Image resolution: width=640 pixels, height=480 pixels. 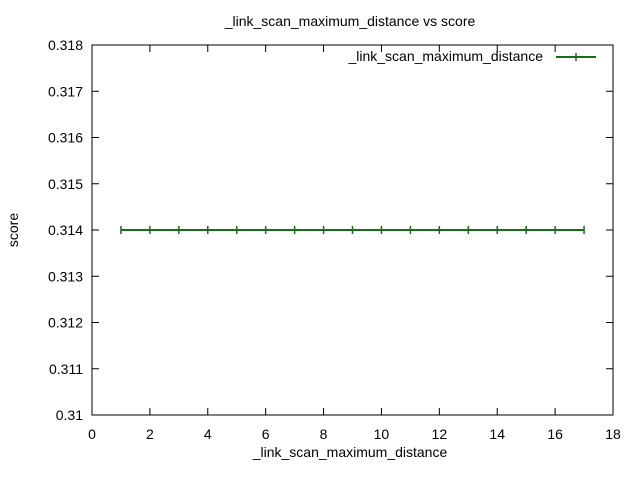 I want to click on y-tick-label: 0.318, so click(x=65, y=45).